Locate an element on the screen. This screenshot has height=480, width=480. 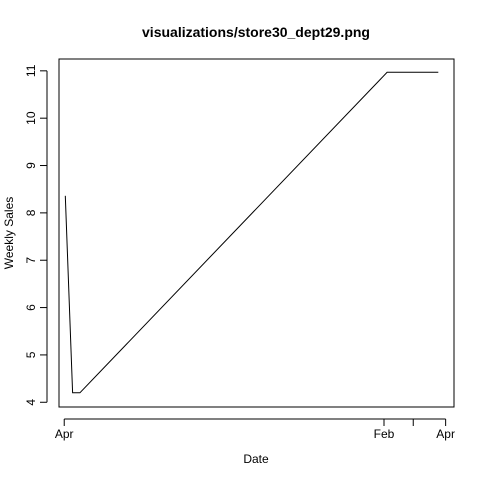
y-tick-label: 4 is located at coordinates (31, 402).